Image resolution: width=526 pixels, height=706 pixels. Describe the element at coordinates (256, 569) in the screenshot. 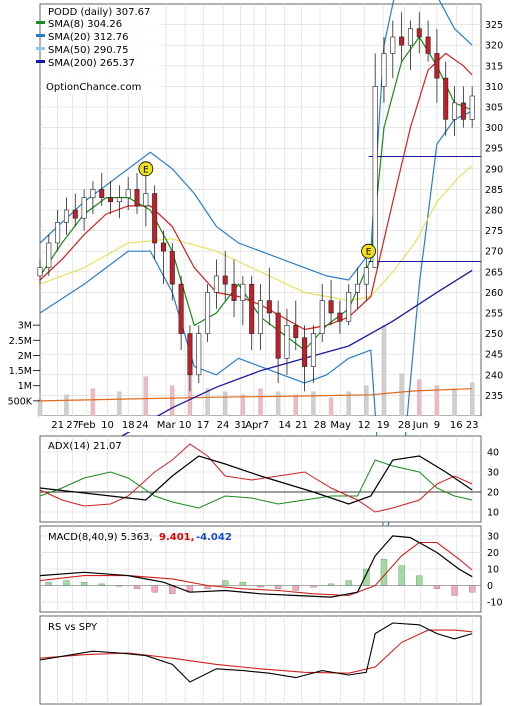

I see `macd-signal-line` at that location.